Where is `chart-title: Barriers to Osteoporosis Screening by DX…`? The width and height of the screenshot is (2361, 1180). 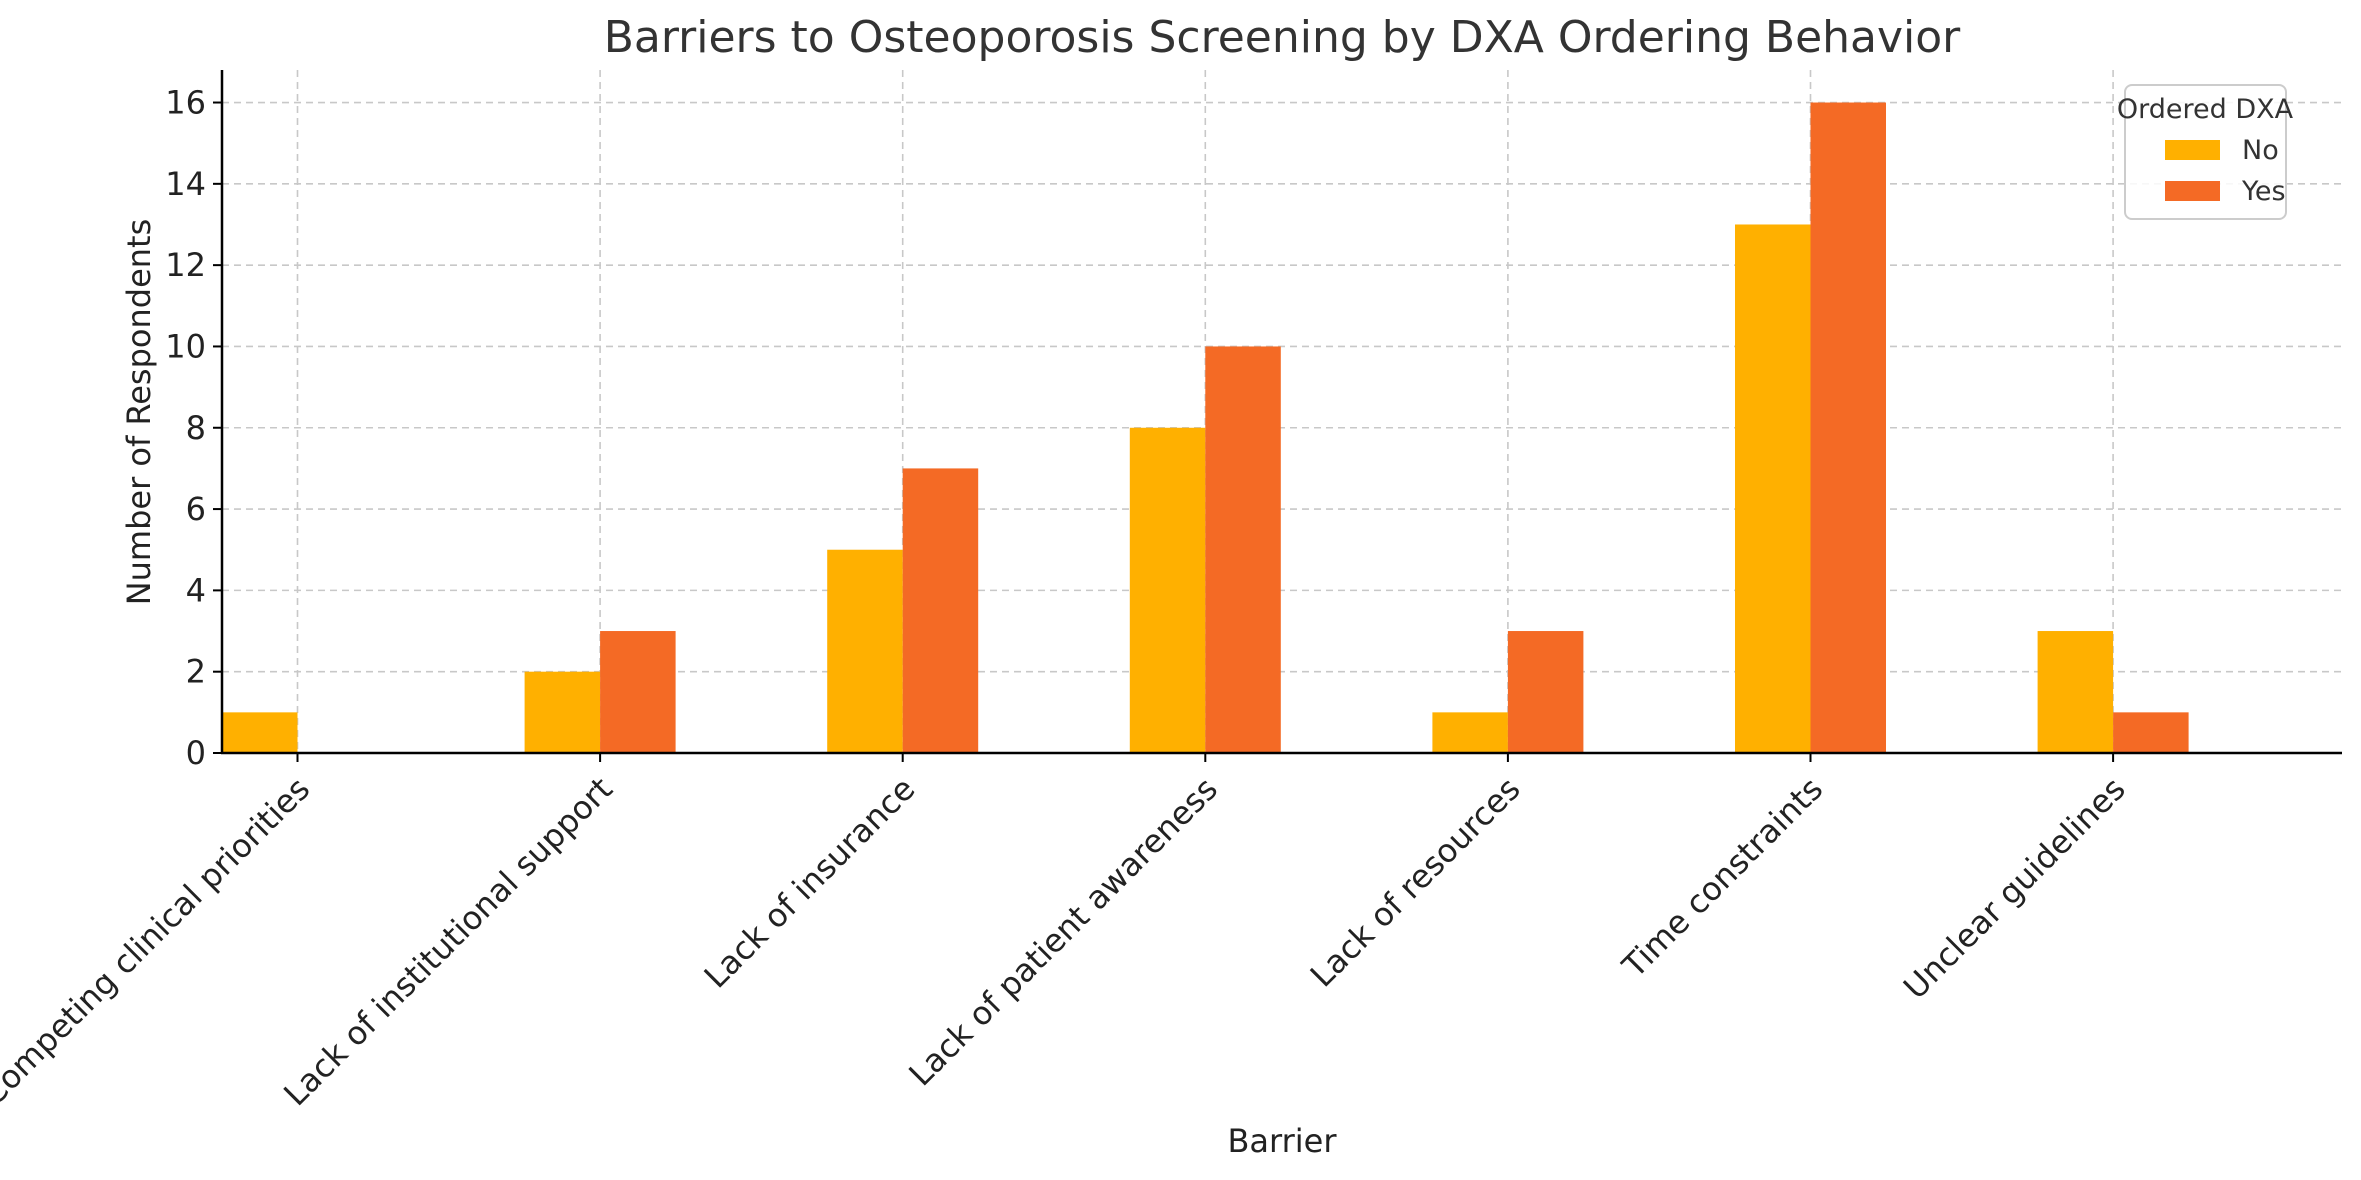 chart-title: Barriers to Osteoporosis Screening by DX… is located at coordinates (1282, 37).